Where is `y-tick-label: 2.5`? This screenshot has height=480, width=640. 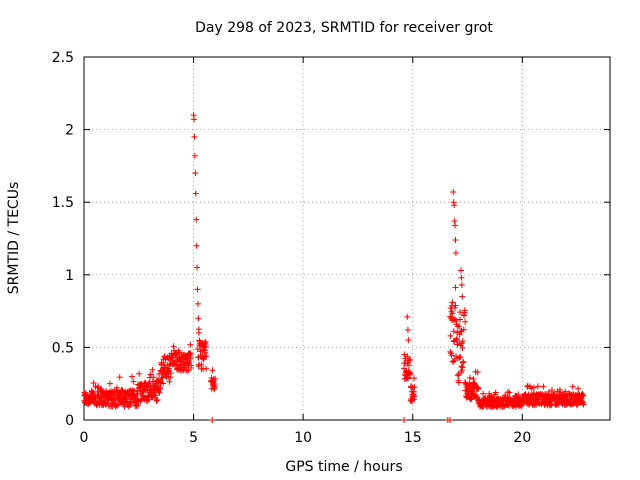
y-tick-label: 2.5 is located at coordinates (63, 58).